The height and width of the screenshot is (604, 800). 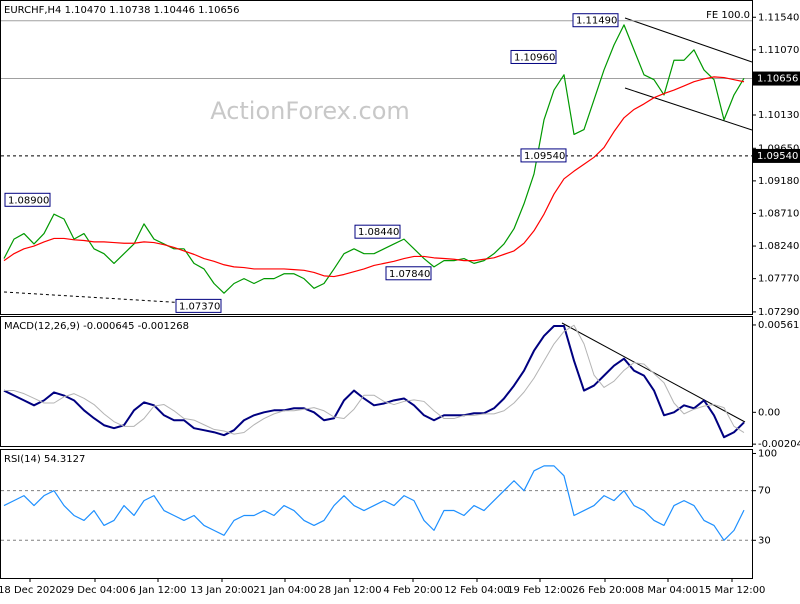 What do you see at coordinates (349, 590) in the screenshot?
I see `x-tick-label: 28 Jan 12:00` at bounding box center [349, 590].